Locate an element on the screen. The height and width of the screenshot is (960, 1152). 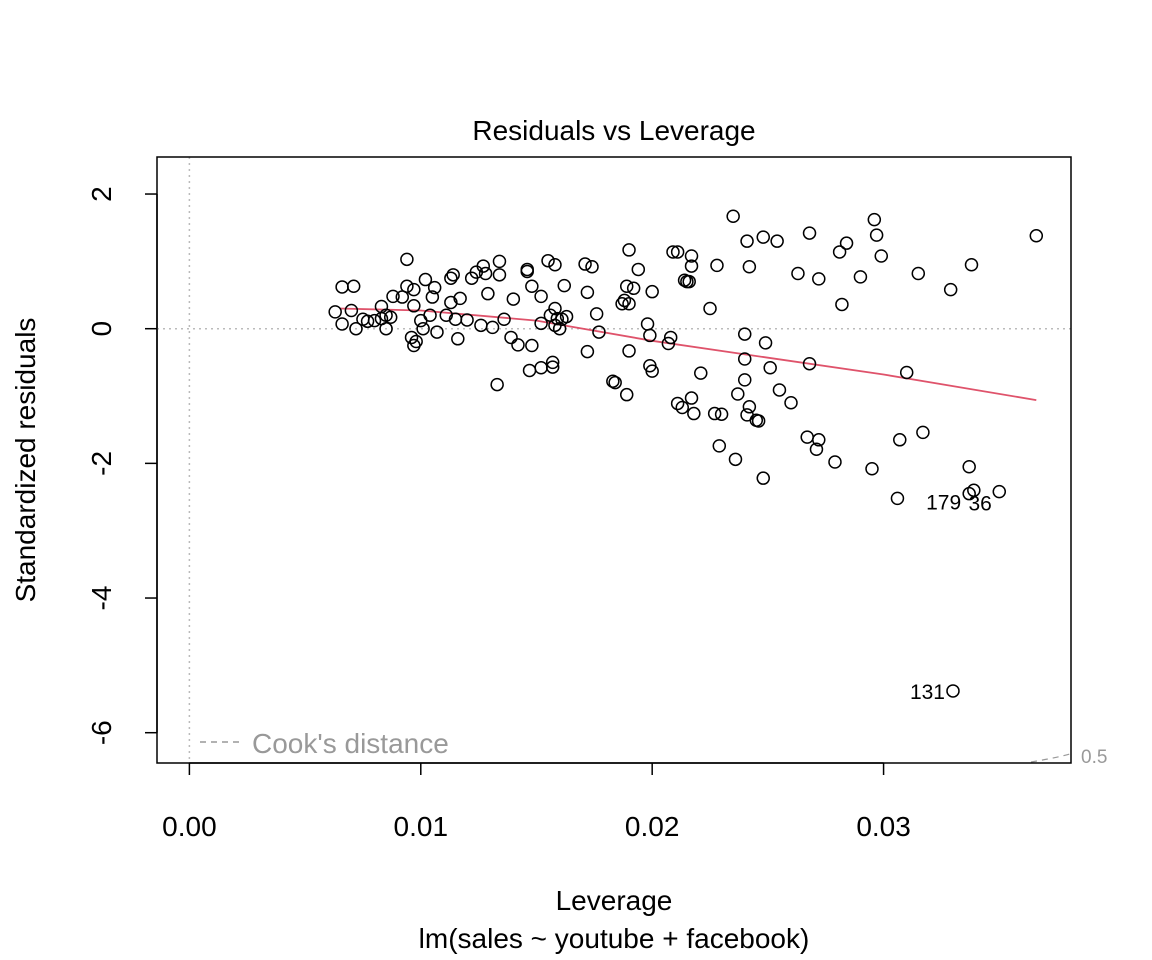
legend: Cook's distance is located at coordinates (324, 743).